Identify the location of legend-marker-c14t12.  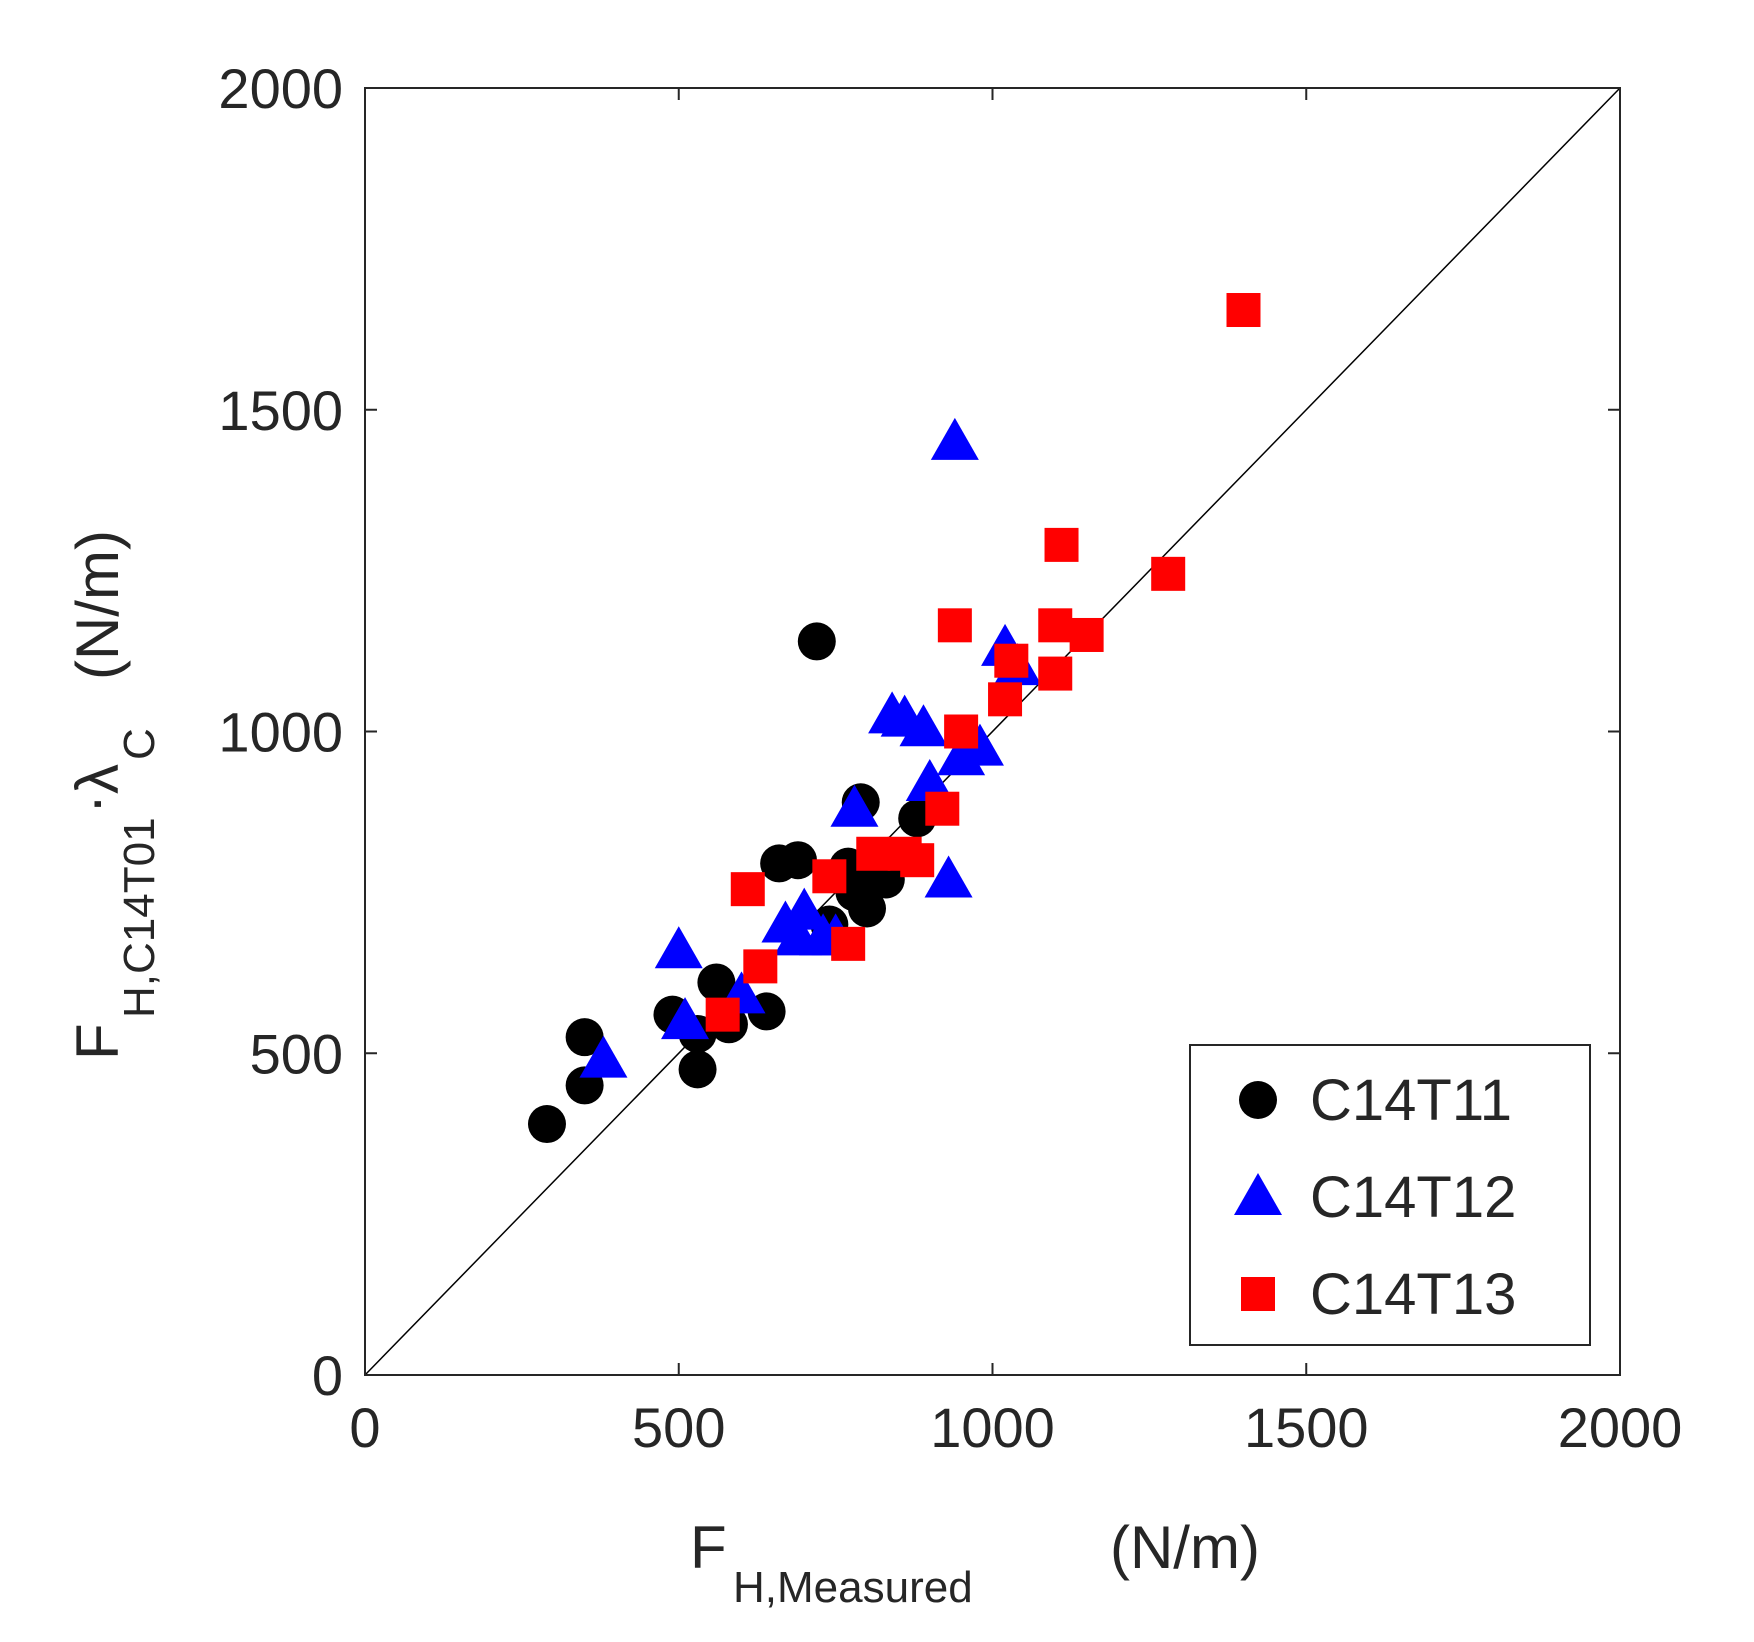
(1258, 1194).